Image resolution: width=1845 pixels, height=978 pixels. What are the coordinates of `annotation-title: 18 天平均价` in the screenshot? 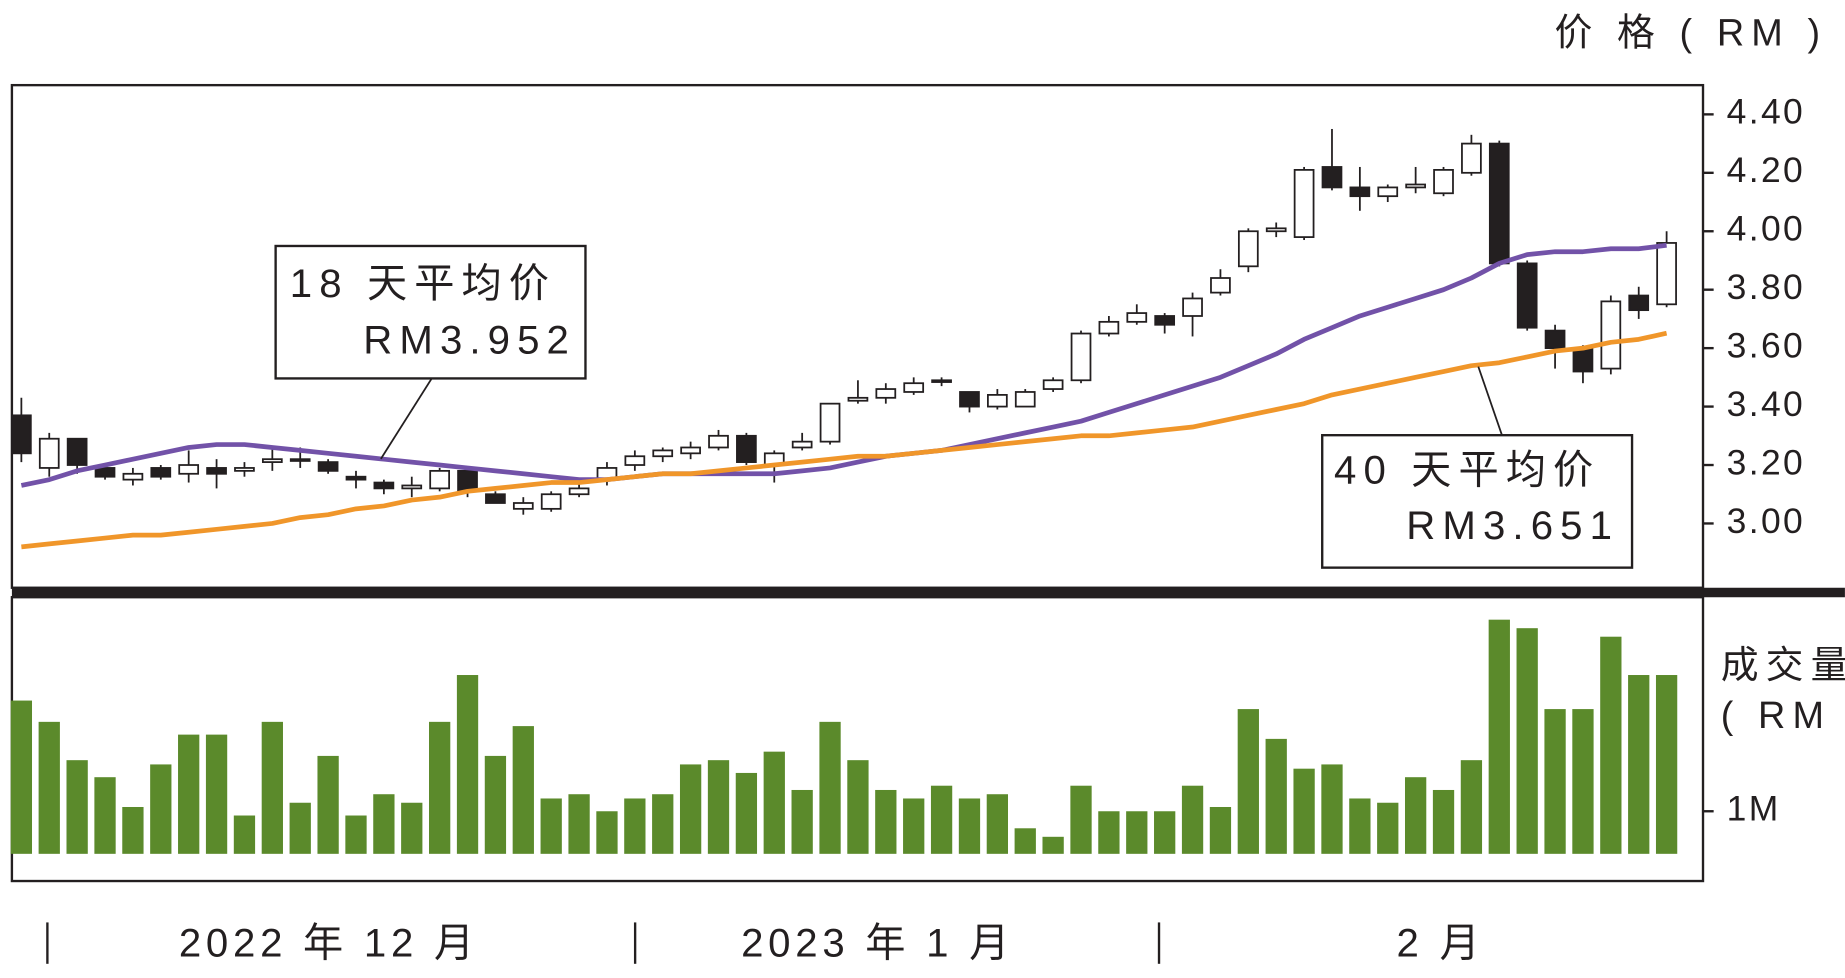 It's located at (423, 283).